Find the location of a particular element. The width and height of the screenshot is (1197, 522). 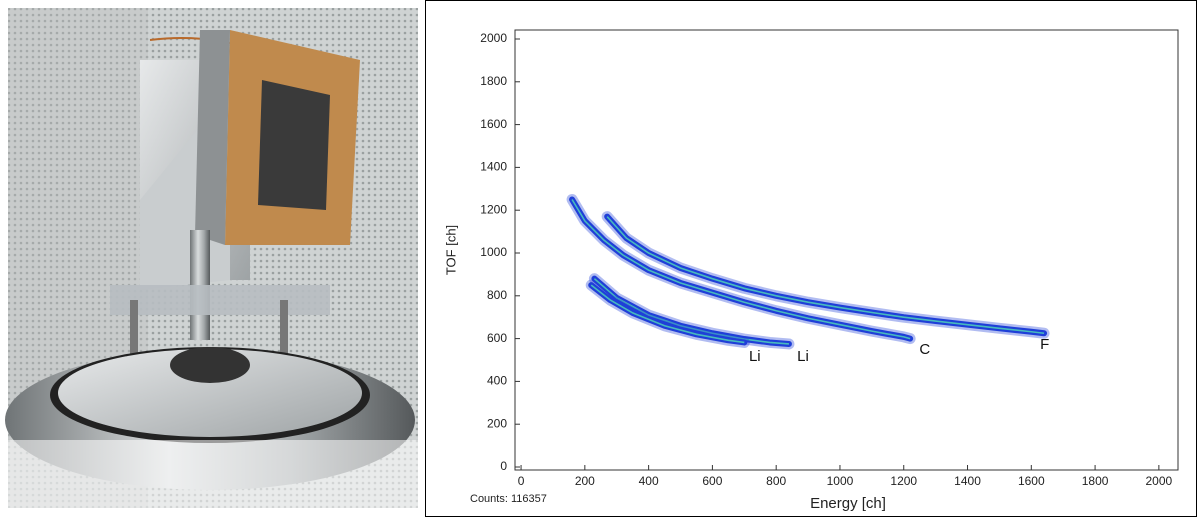

y-tick-label: 800 is located at coordinates (497, 295).